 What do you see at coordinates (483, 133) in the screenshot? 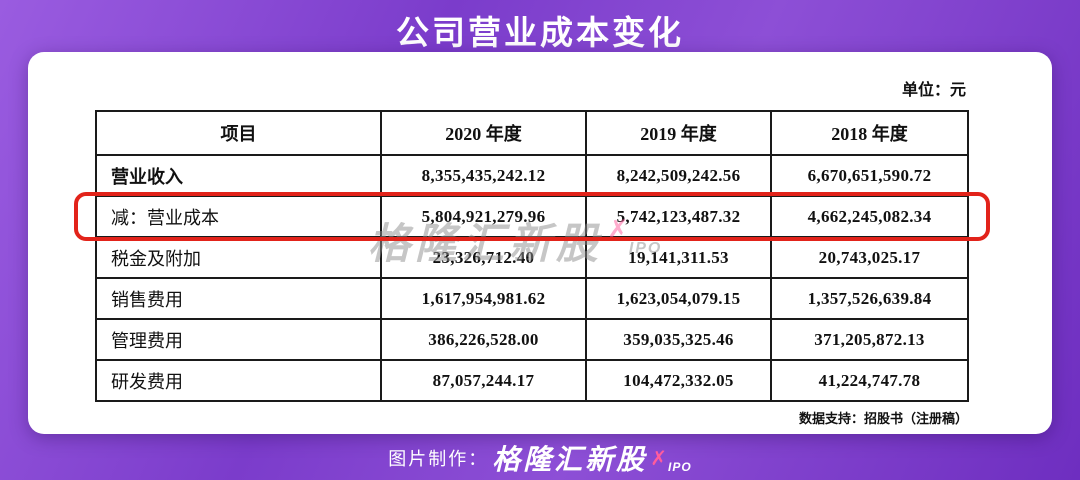
I see `column-header-2020: 2020 年度` at bounding box center [483, 133].